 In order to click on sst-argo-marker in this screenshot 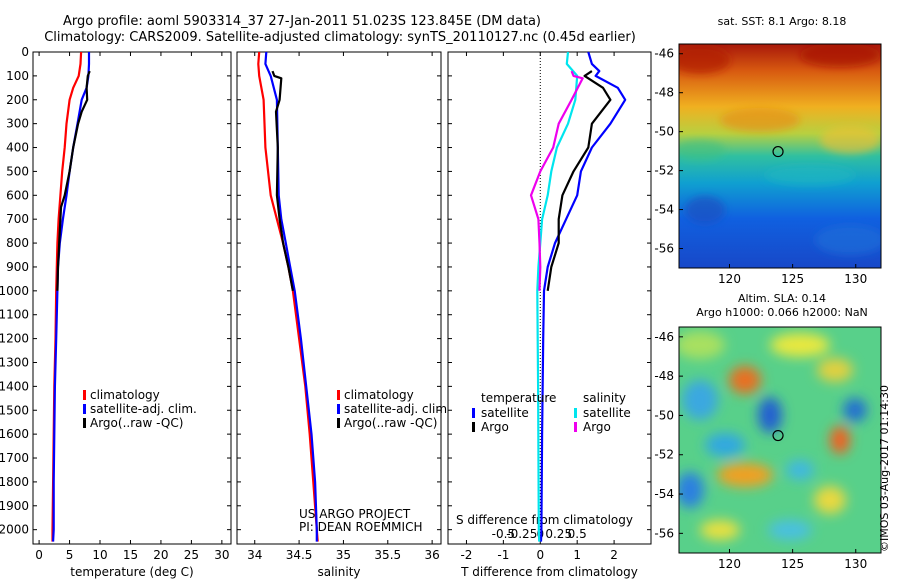, I will do `click(778, 151)`.